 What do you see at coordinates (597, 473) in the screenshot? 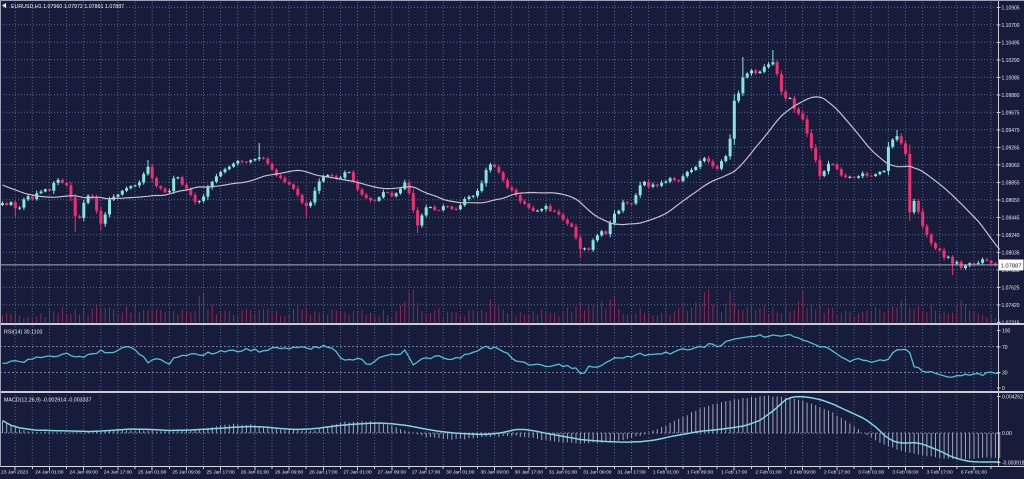
I see `svg-text: 31 Jan 09:00` at bounding box center [597, 473].